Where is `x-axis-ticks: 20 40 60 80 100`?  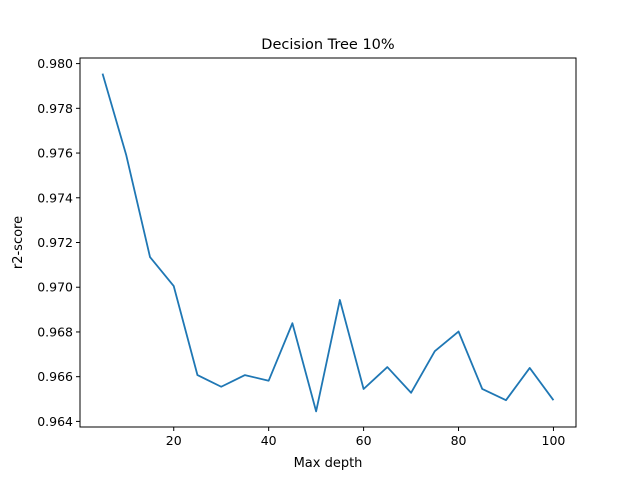
x-axis-ticks: 20 40 60 80 100 is located at coordinates (366, 437).